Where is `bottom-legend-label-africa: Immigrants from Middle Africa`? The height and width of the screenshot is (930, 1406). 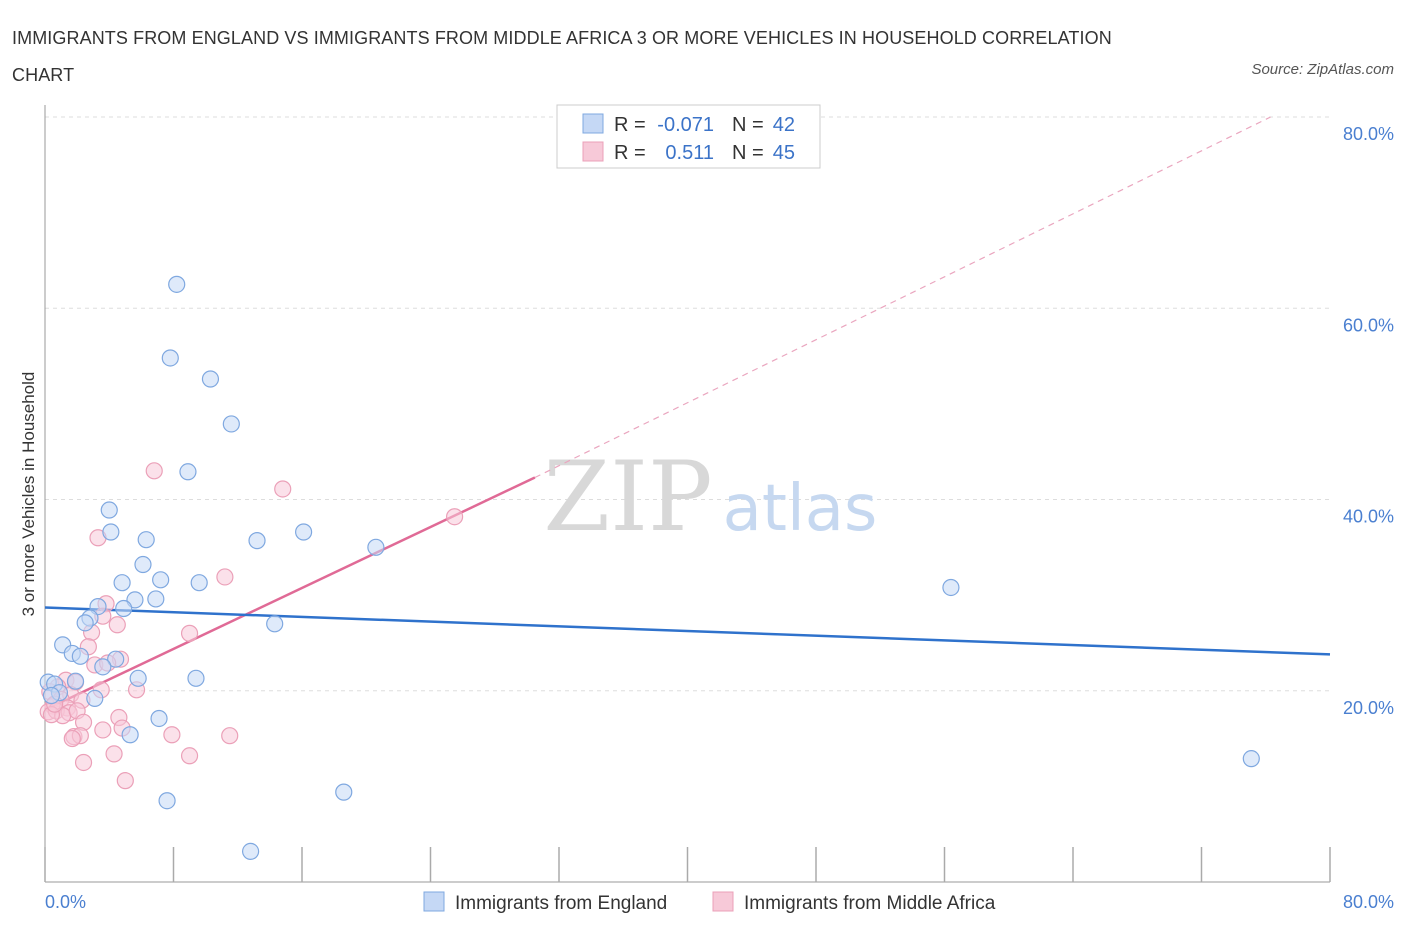 bottom-legend-label-africa: Immigrants from Middle Africa is located at coordinates (870, 903).